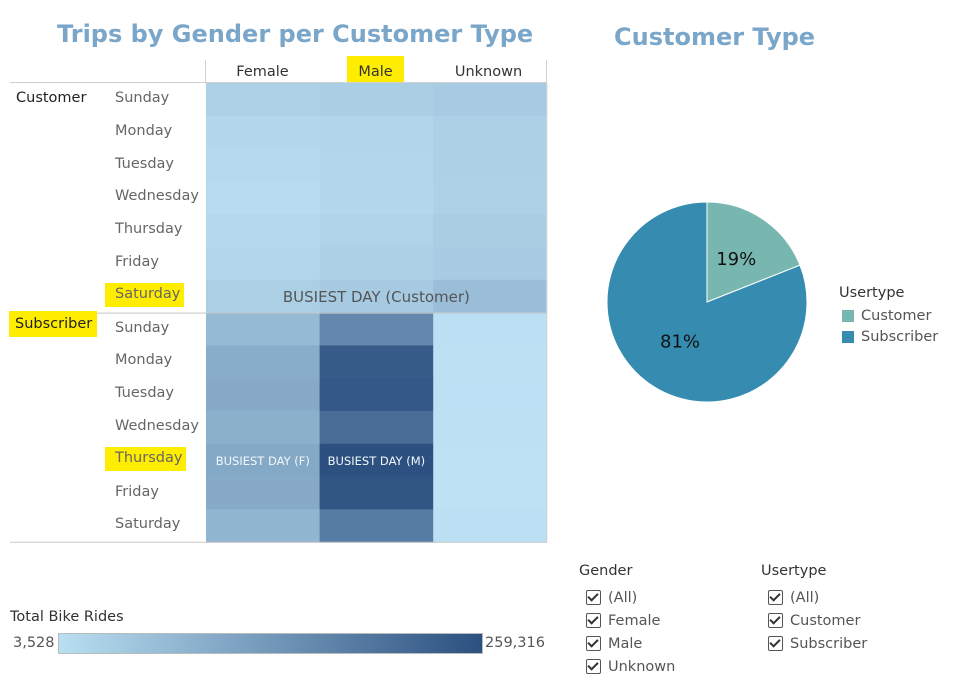  I want to click on heatmap-cell-subscriber-monday-male, so click(376, 362).